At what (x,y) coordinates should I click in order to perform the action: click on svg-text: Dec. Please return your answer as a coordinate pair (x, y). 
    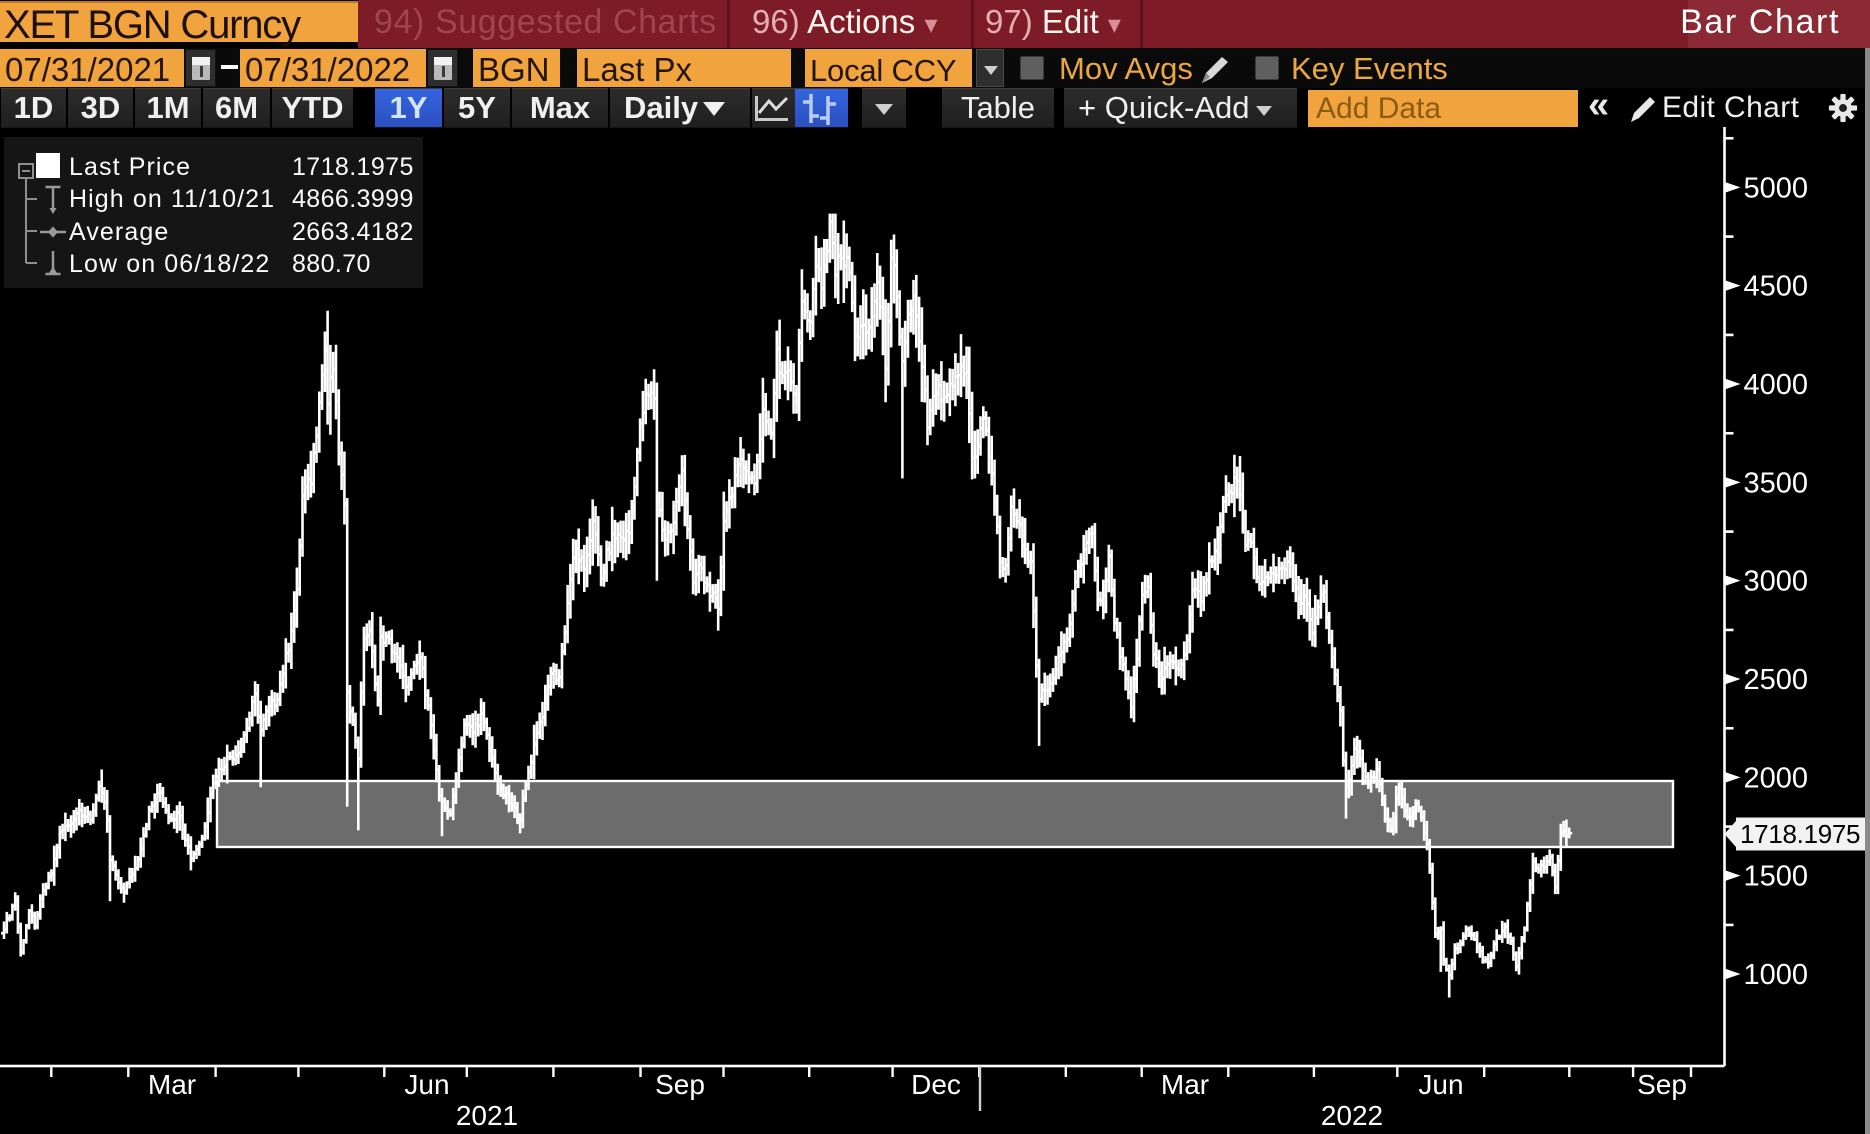
    Looking at the image, I should click on (936, 1084).